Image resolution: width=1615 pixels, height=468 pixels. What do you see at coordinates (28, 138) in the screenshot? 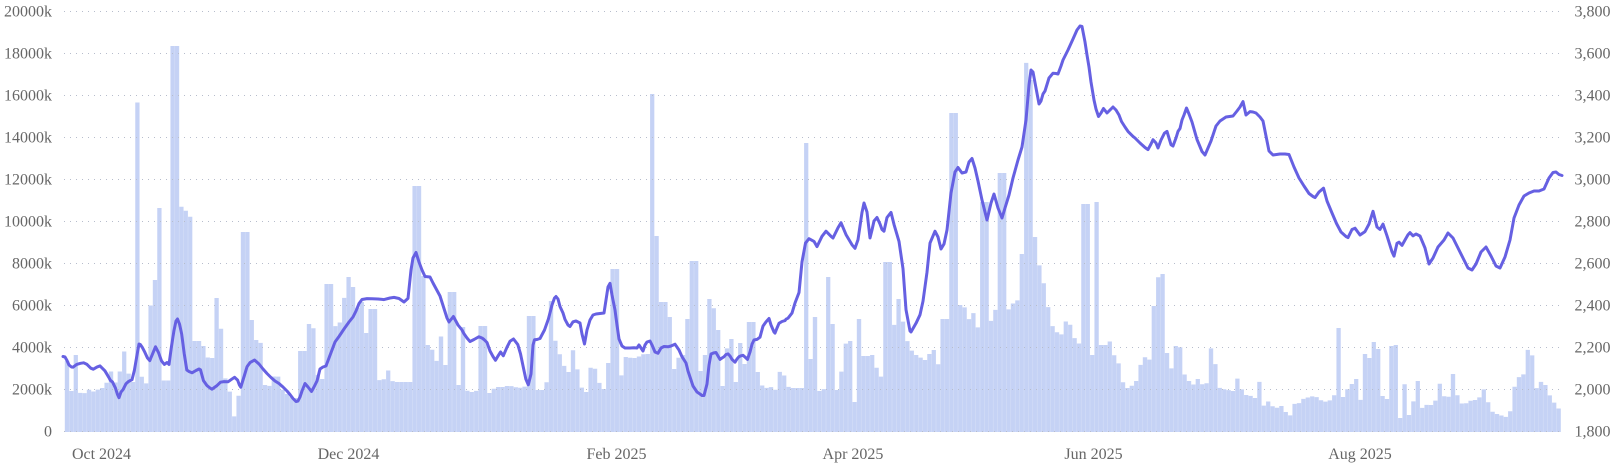
I see `svg-text: 14000k` at bounding box center [28, 138].